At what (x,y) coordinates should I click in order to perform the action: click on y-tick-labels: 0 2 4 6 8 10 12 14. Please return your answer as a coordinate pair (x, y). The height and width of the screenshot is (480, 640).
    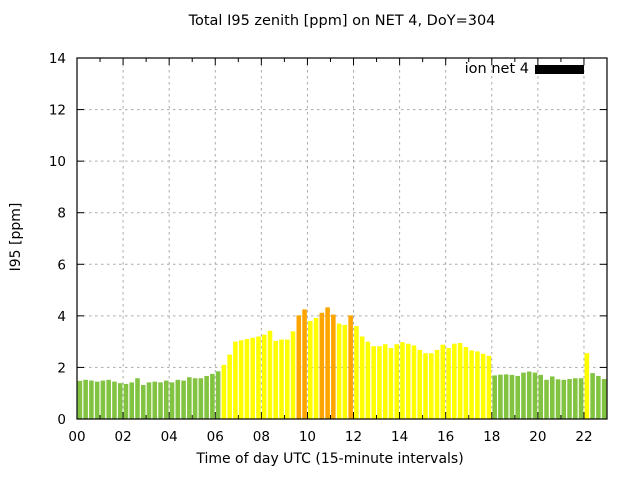
    Looking at the image, I should click on (57, 239).